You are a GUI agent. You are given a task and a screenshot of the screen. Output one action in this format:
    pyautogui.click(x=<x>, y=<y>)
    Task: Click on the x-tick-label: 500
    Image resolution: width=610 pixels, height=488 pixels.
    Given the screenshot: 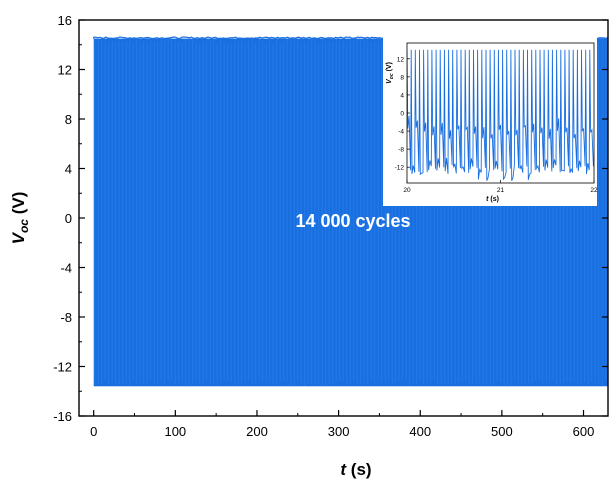 What is the action you would take?
    pyautogui.click(x=502, y=431)
    